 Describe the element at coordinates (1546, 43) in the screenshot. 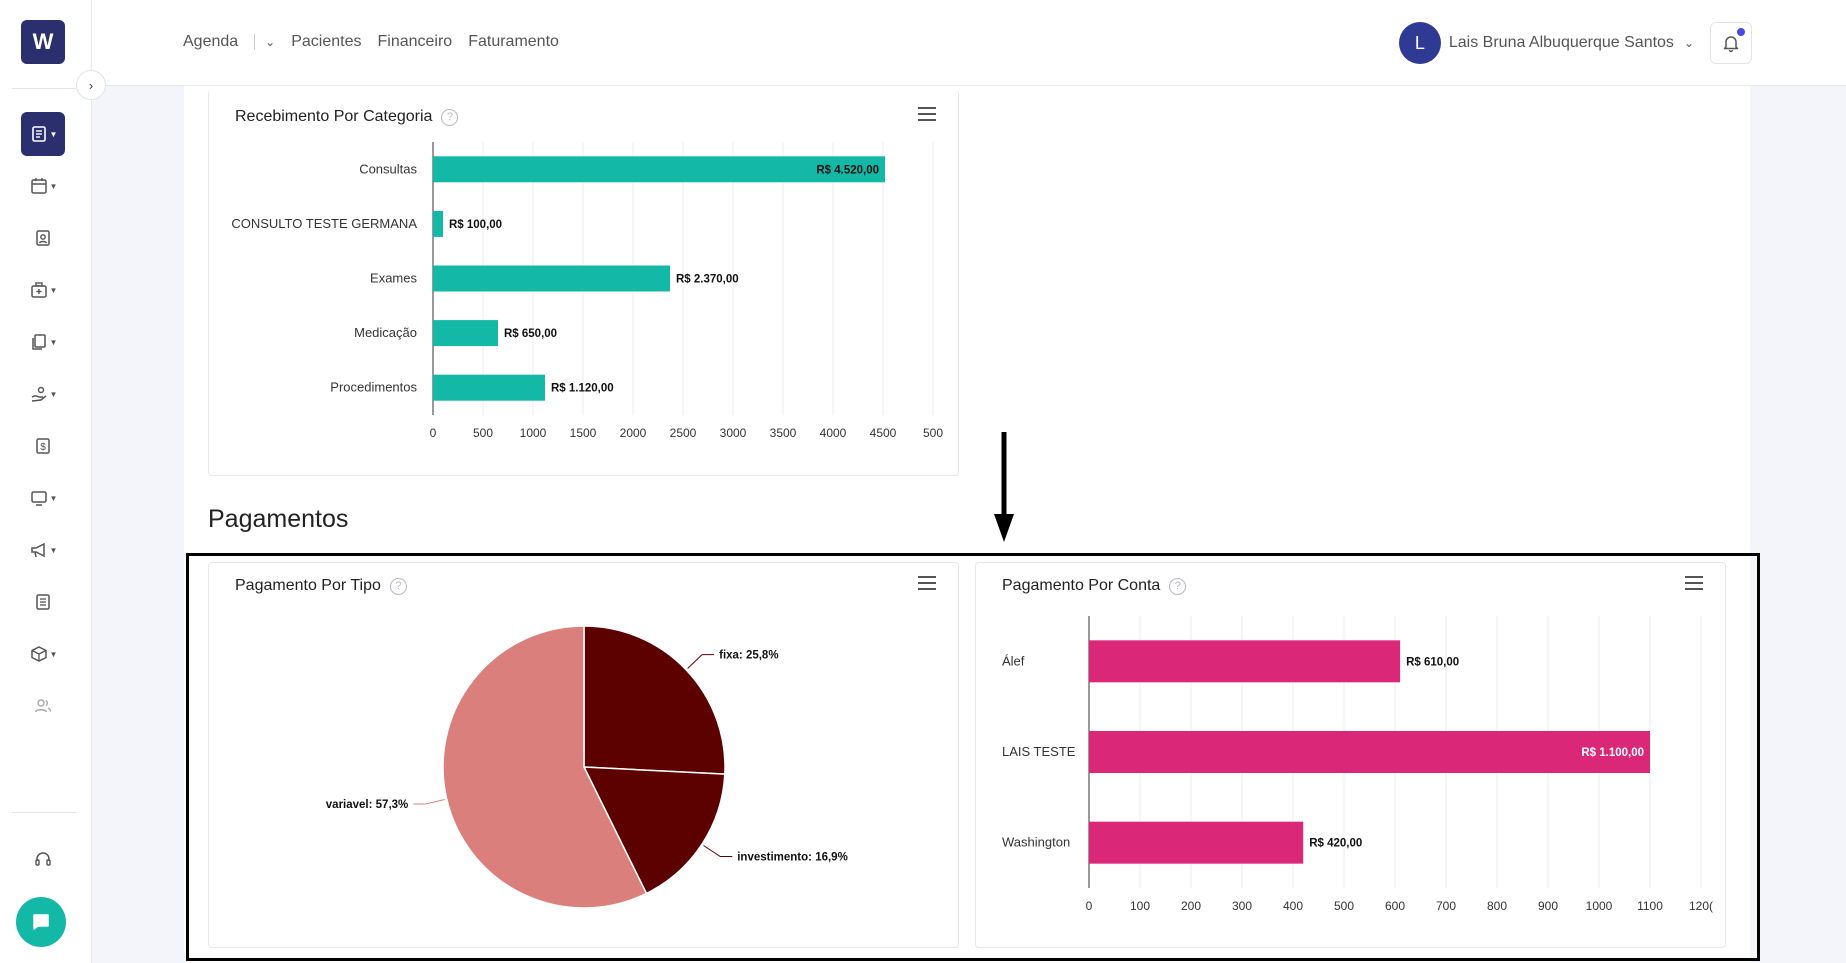

I see `user-menu: L Lais Bruna Albuquerque Santos ⌄` at that location.